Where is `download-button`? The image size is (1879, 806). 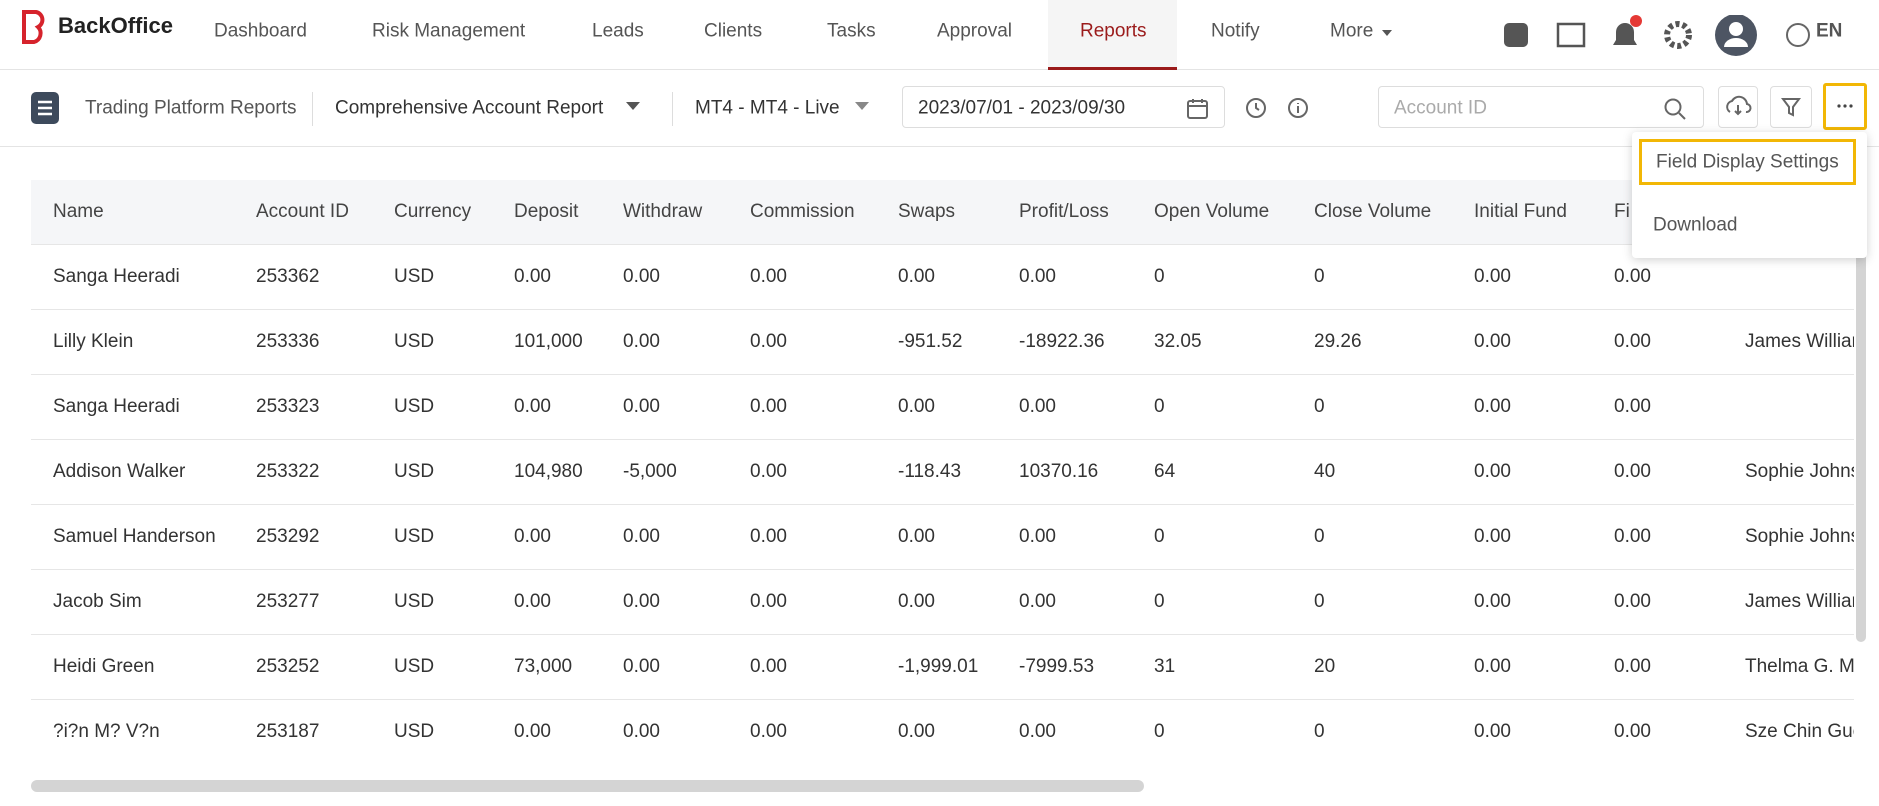
download-button is located at coordinates (1738, 107).